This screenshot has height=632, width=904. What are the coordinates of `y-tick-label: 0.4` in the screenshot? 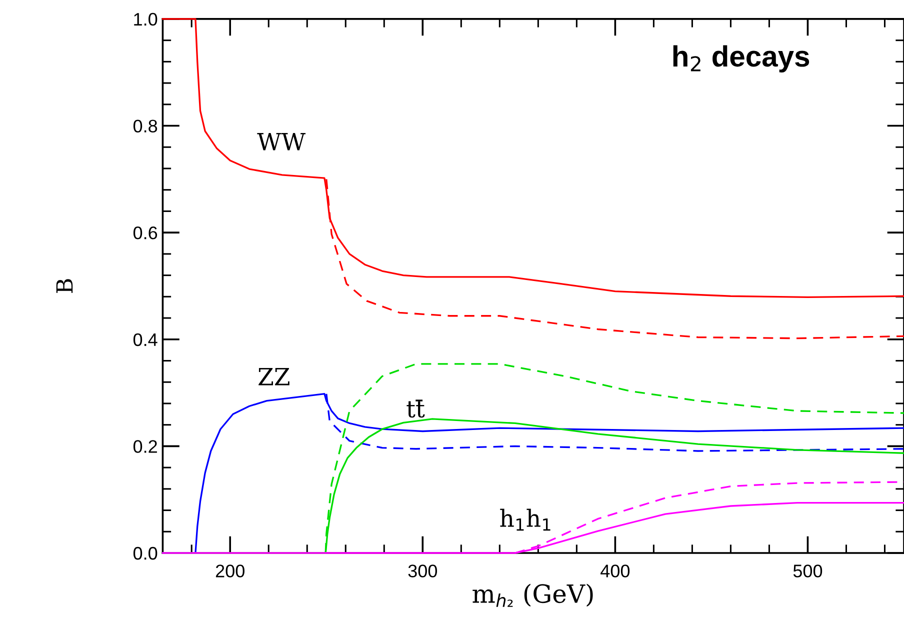 It's located at (145, 339).